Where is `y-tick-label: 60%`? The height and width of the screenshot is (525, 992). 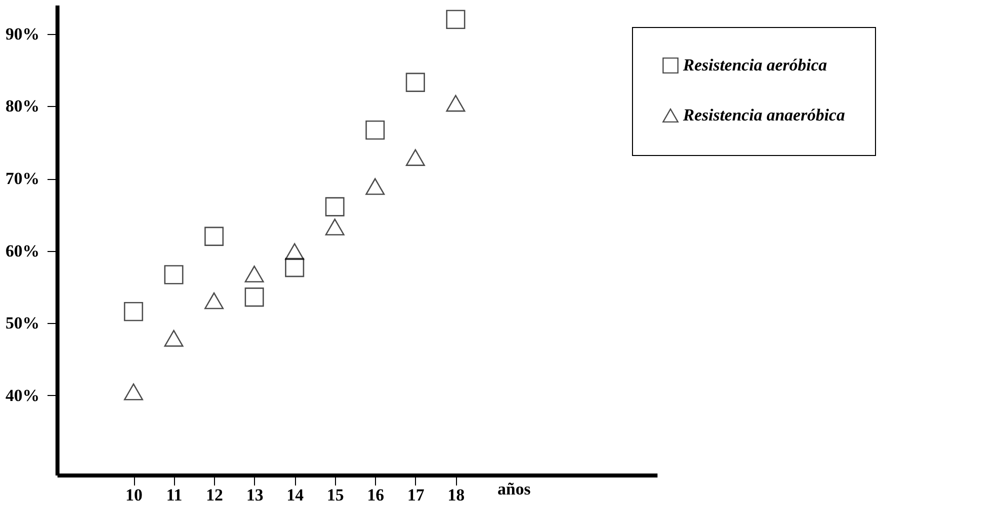 y-tick-label: 60% is located at coordinates (23, 250).